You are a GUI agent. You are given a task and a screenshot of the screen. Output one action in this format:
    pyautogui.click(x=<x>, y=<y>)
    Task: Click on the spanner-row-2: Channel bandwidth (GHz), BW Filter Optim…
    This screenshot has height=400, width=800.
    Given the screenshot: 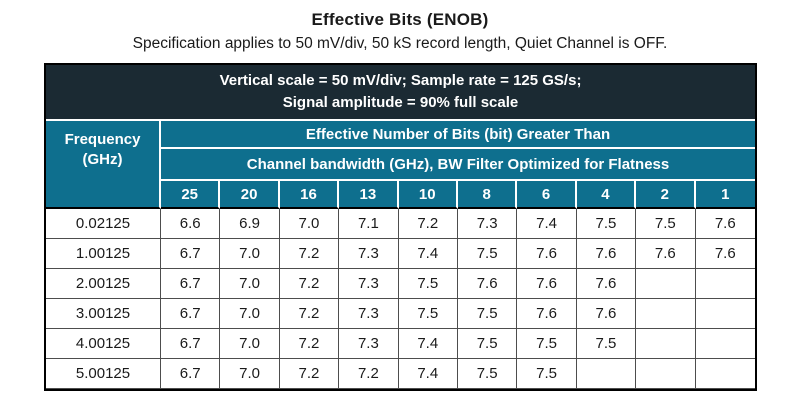 What is the action you would take?
    pyautogui.click(x=400, y=165)
    